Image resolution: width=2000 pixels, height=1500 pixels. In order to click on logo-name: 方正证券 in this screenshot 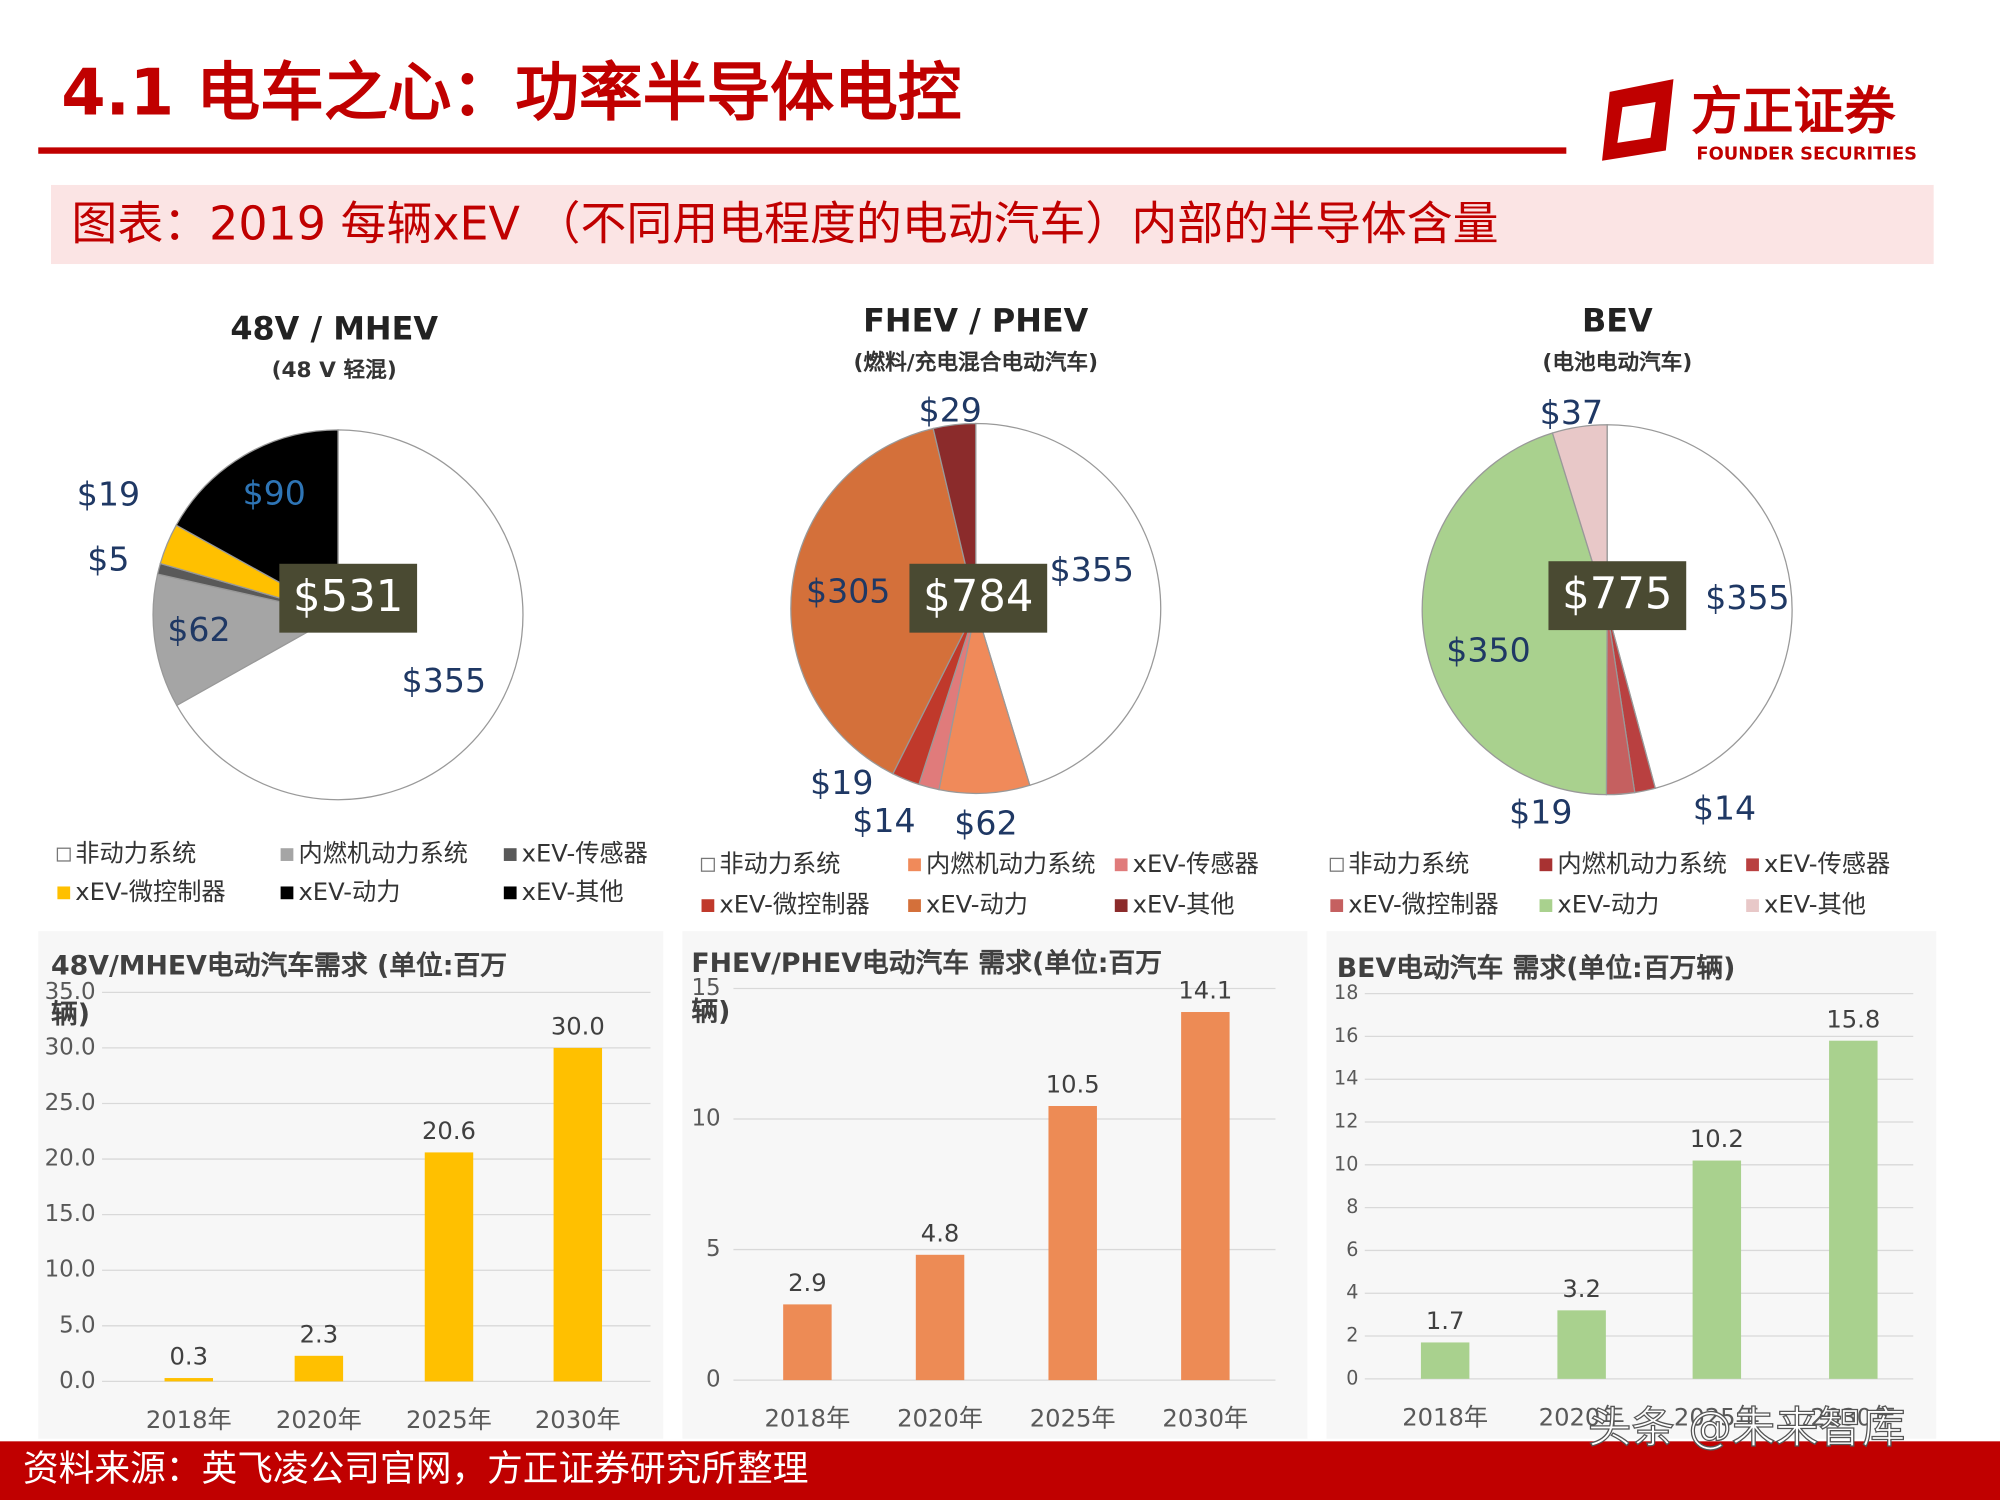, I will do `click(1793, 112)`.